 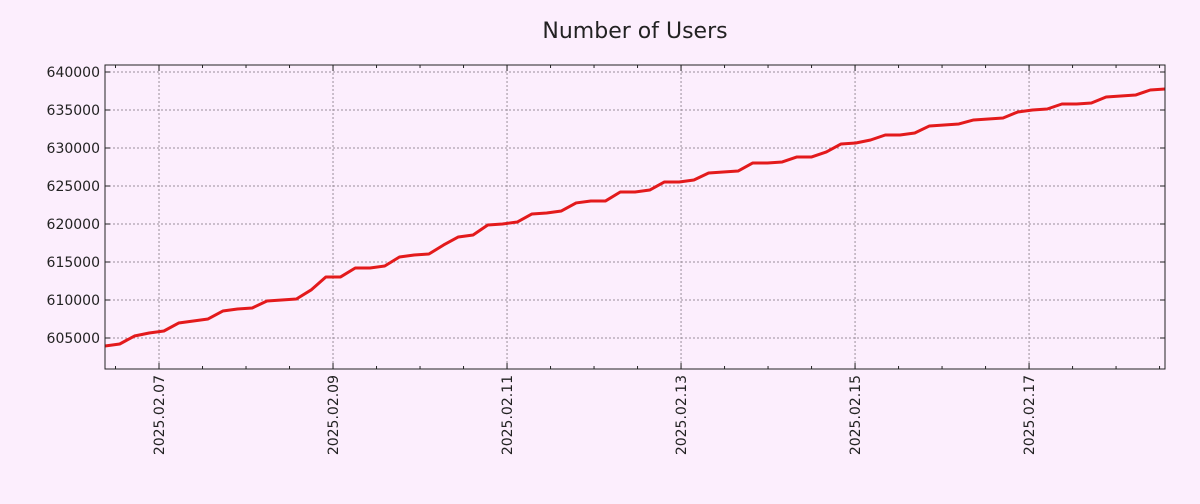 I want to click on y-tick-label: 635000, so click(x=73, y=111).